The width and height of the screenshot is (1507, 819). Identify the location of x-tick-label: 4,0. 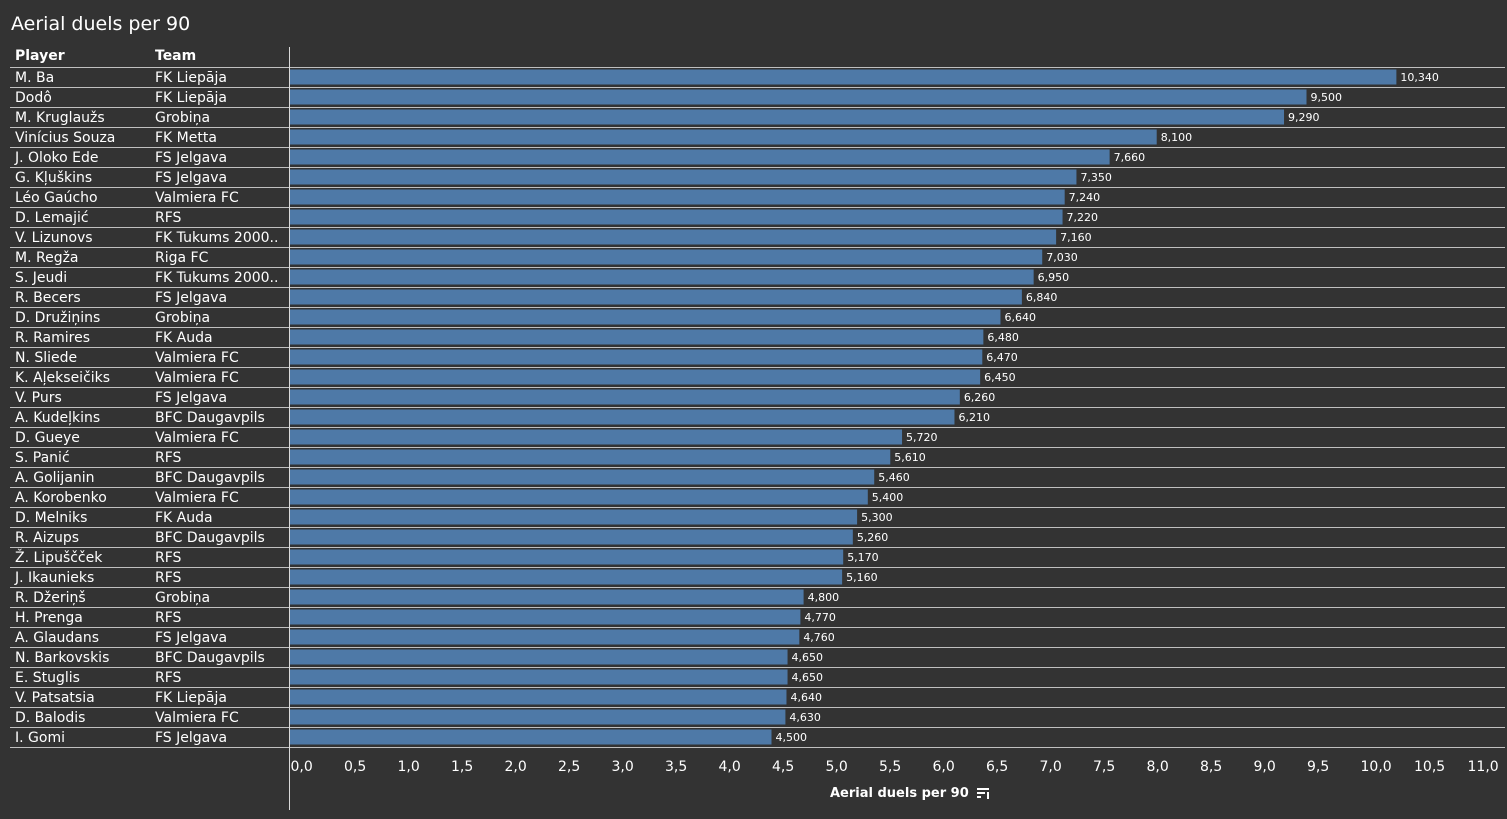
(730, 767).